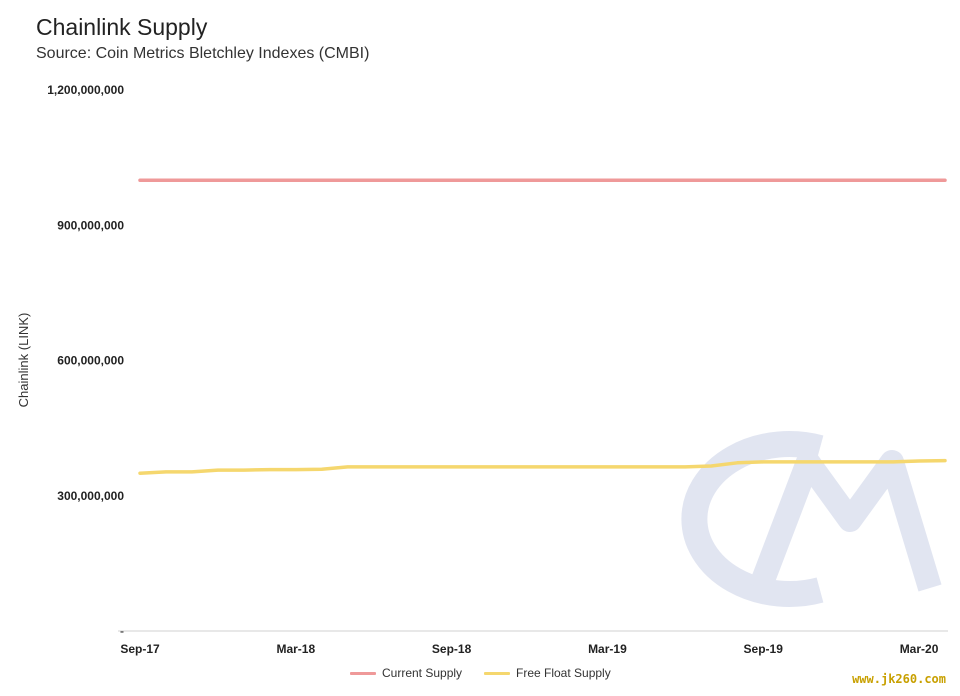 This screenshot has width=960, height=696. I want to click on x-tick-label: Sep-17, so click(140, 649).